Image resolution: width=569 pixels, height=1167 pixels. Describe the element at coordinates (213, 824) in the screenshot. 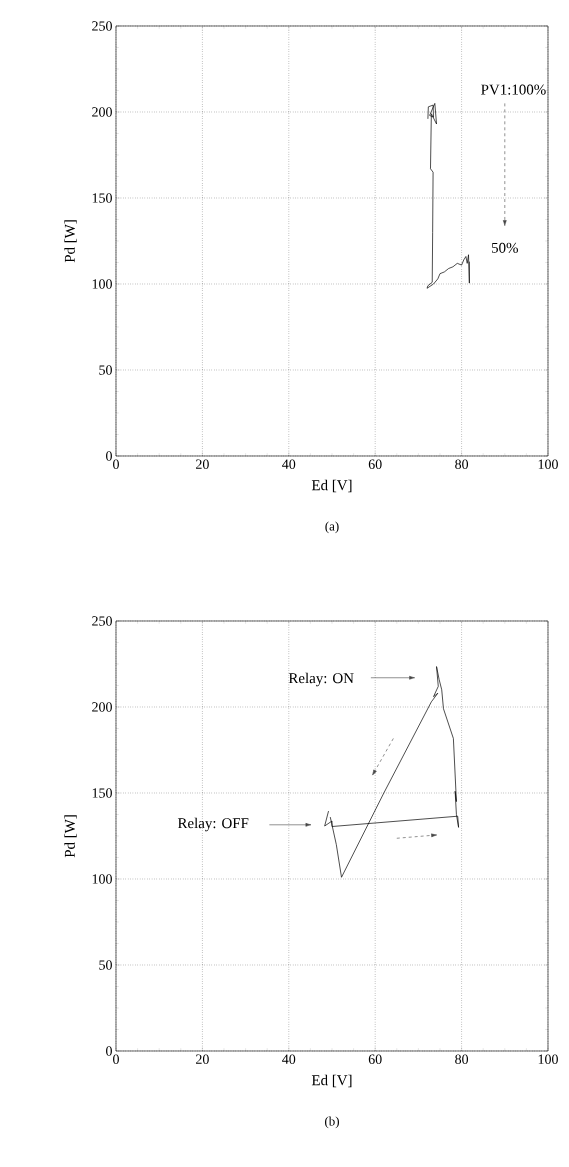

I see `annotation: Relay: OFF` at that location.